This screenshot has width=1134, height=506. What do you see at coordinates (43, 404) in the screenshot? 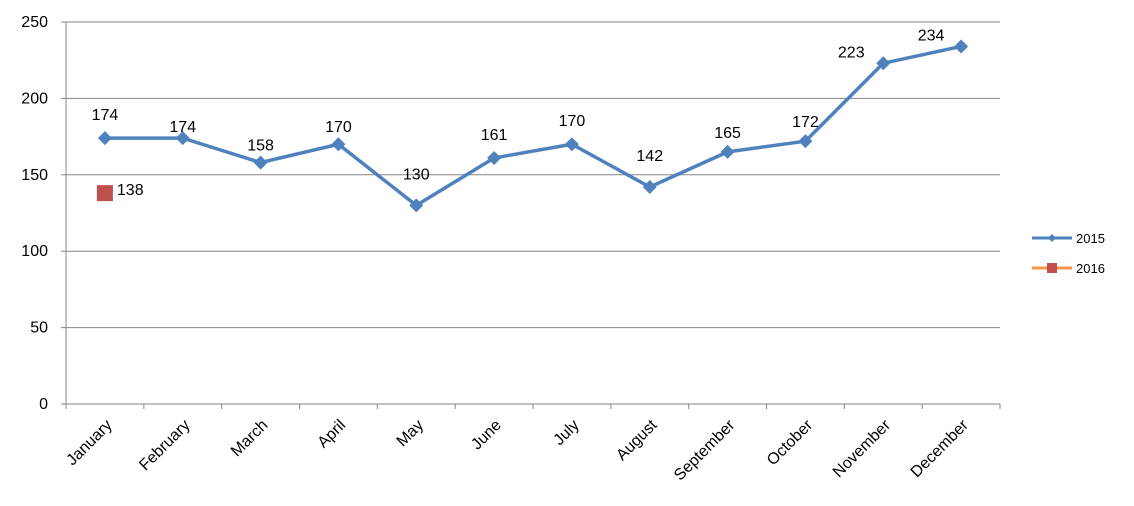
I see `y-tick-label: 0` at bounding box center [43, 404].